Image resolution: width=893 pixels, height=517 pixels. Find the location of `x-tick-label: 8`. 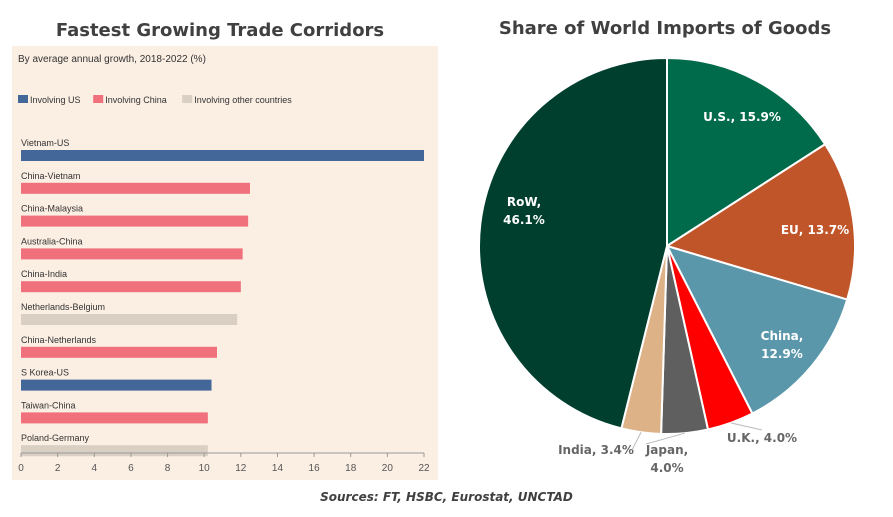

x-tick-label: 8 is located at coordinates (168, 468).